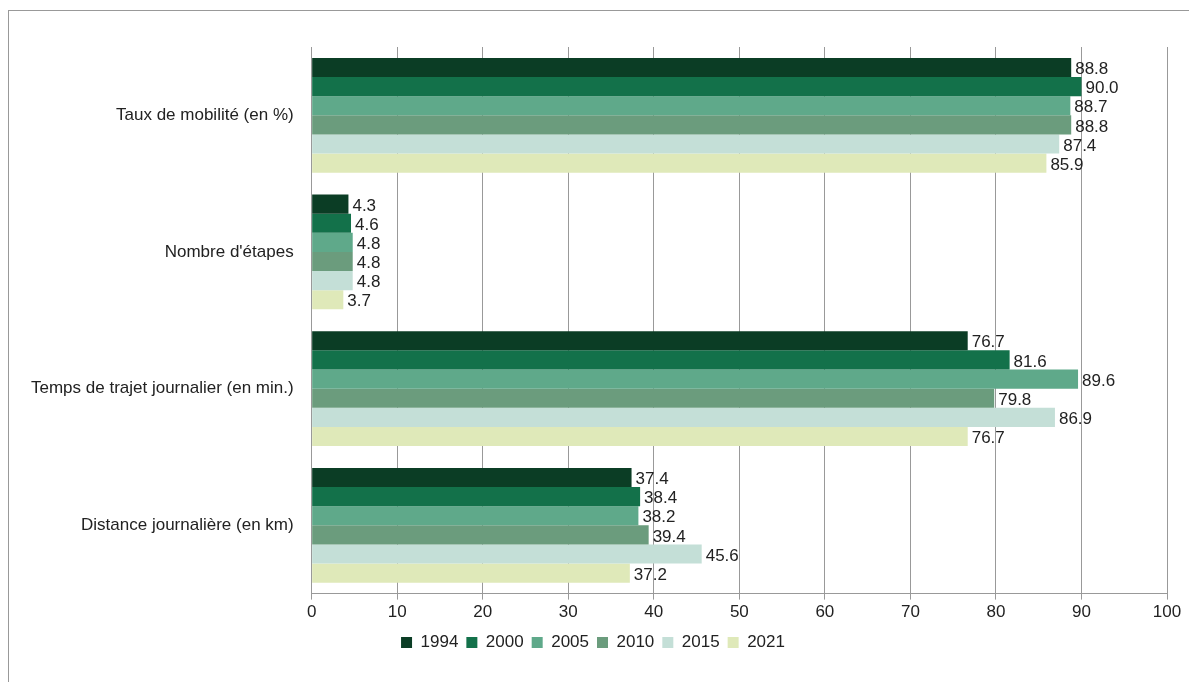 This screenshot has height=682, width=1189. I want to click on x-tick-label: 0, so click(311, 612).